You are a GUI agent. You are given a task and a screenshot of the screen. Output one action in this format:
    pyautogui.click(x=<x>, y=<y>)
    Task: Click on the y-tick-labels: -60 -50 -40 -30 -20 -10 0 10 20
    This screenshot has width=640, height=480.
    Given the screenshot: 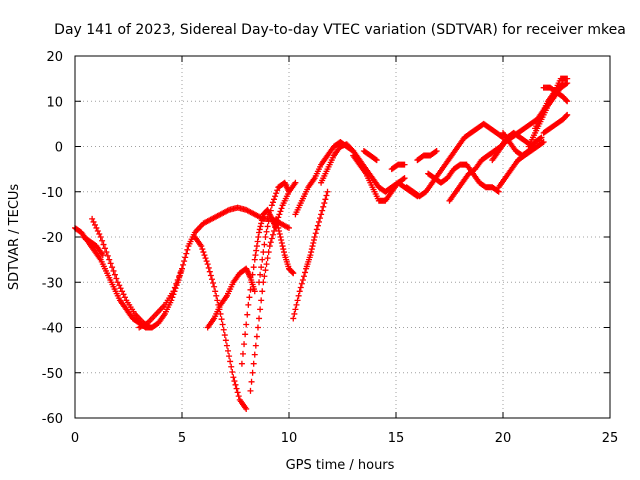 What is the action you would take?
    pyautogui.click(x=52, y=238)
    